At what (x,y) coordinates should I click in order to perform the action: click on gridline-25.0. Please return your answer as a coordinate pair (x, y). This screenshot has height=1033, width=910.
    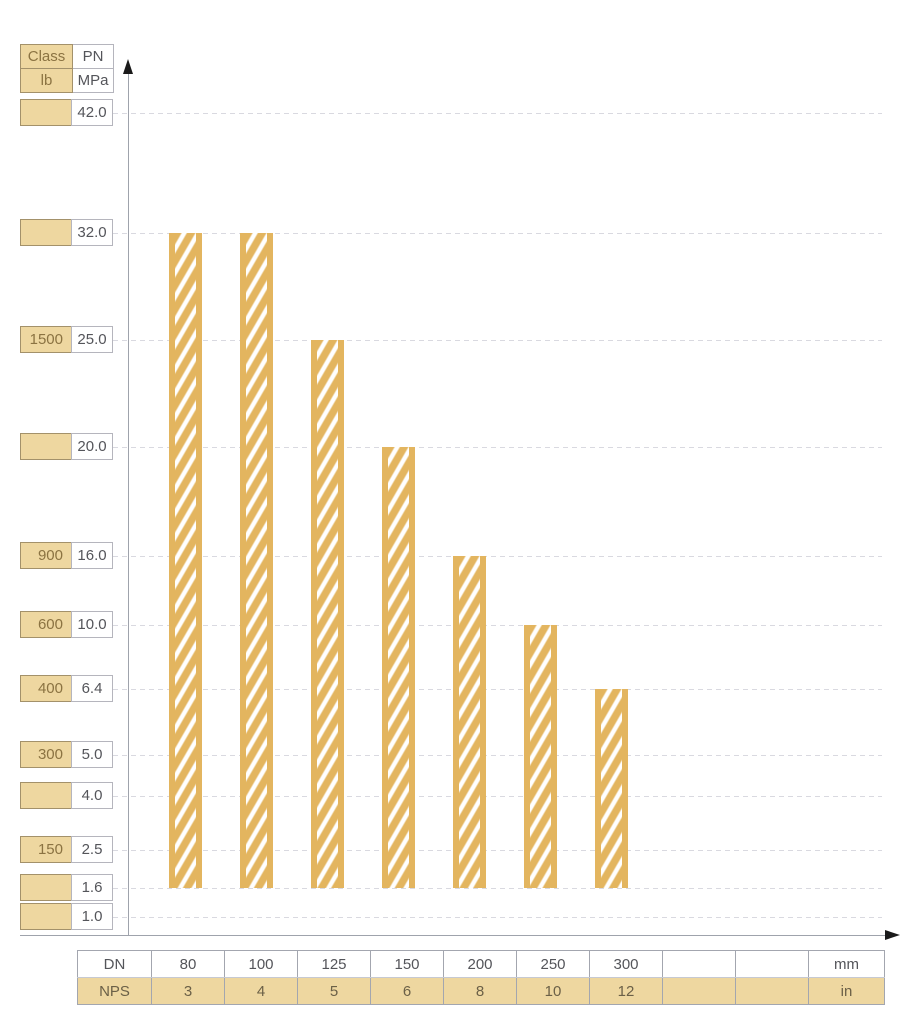
    Looking at the image, I should click on (497, 340).